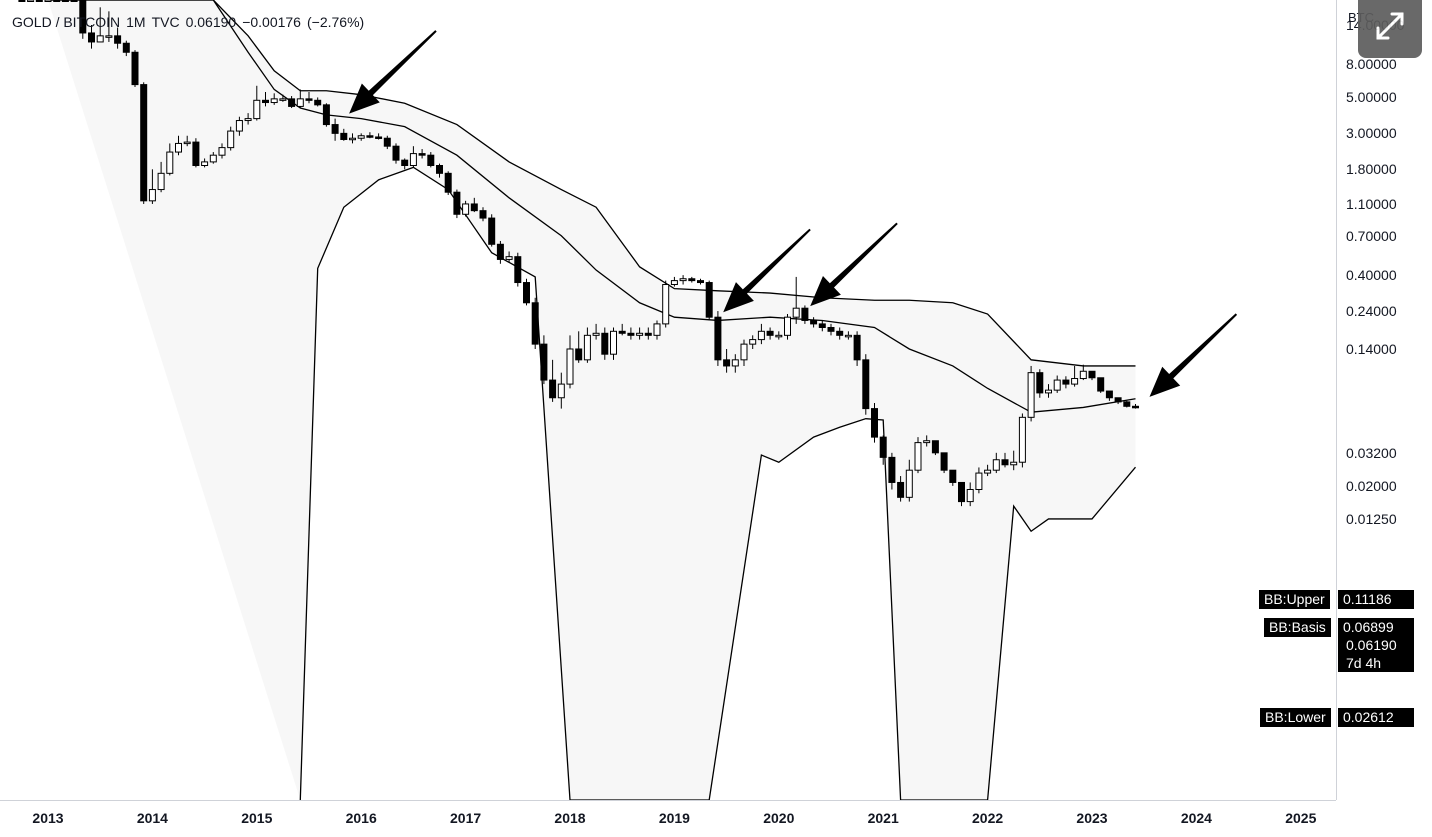  I want to click on bb-basis-value: 0.06899, so click(1376, 627).